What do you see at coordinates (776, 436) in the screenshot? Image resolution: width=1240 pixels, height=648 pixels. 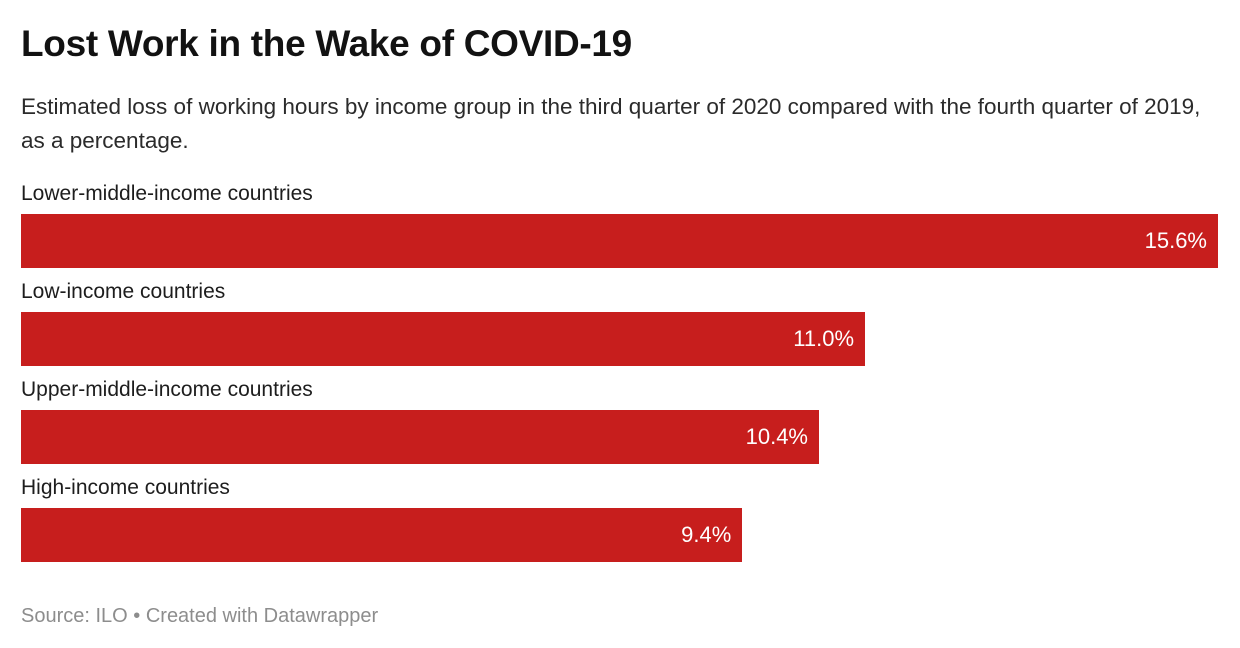 I see `bar-value-label: 10.4%` at bounding box center [776, 436].